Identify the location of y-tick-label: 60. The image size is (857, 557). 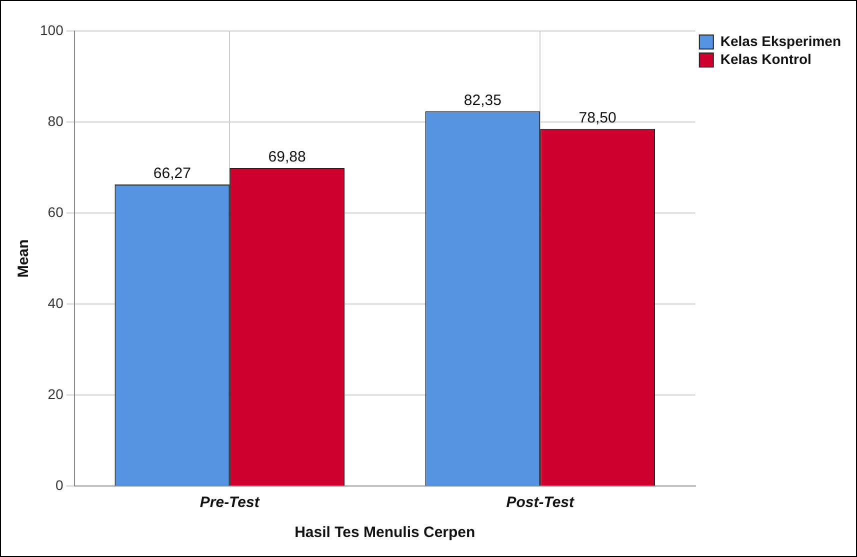
(56, 212).